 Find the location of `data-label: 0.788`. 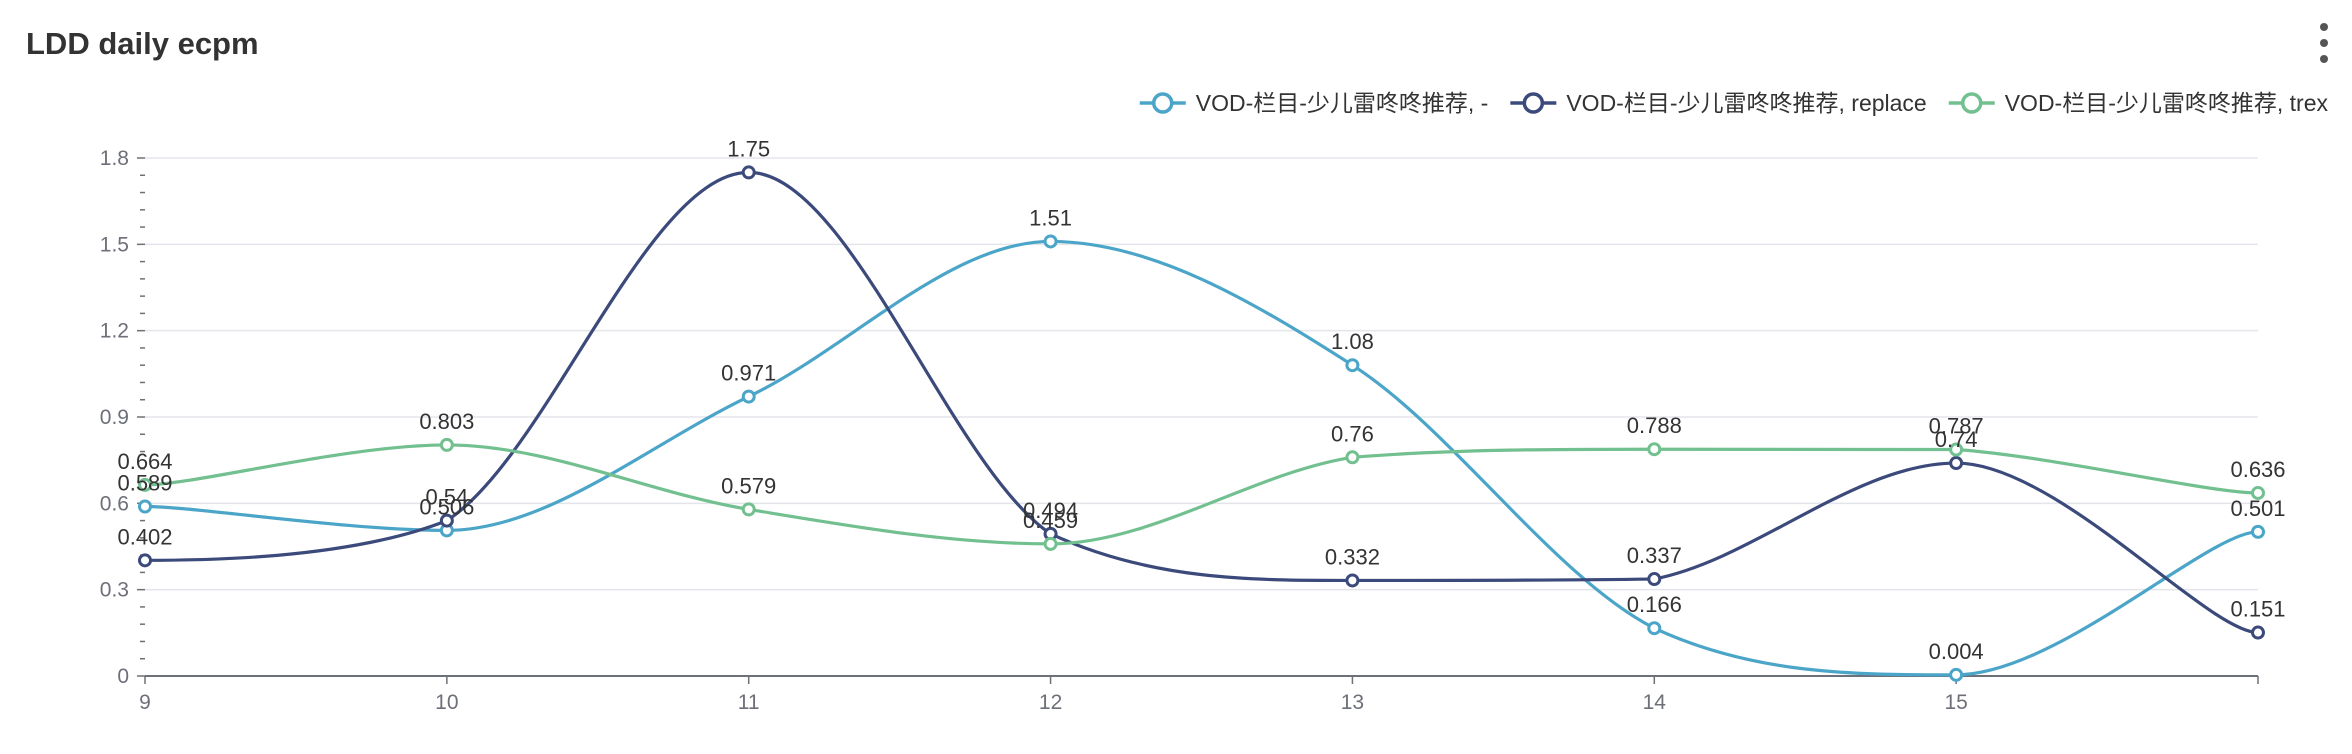

data-label: 0.788 is located at coordinates (1654, 425).